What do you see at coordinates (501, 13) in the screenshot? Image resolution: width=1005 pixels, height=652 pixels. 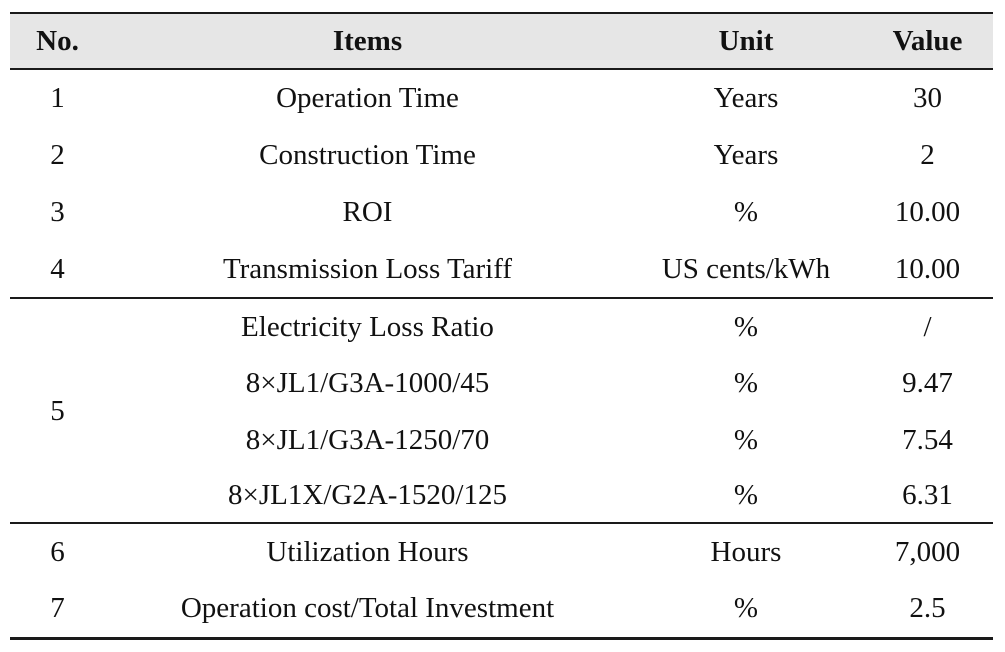 I see `top-rule` at bounding box center [501, 13].